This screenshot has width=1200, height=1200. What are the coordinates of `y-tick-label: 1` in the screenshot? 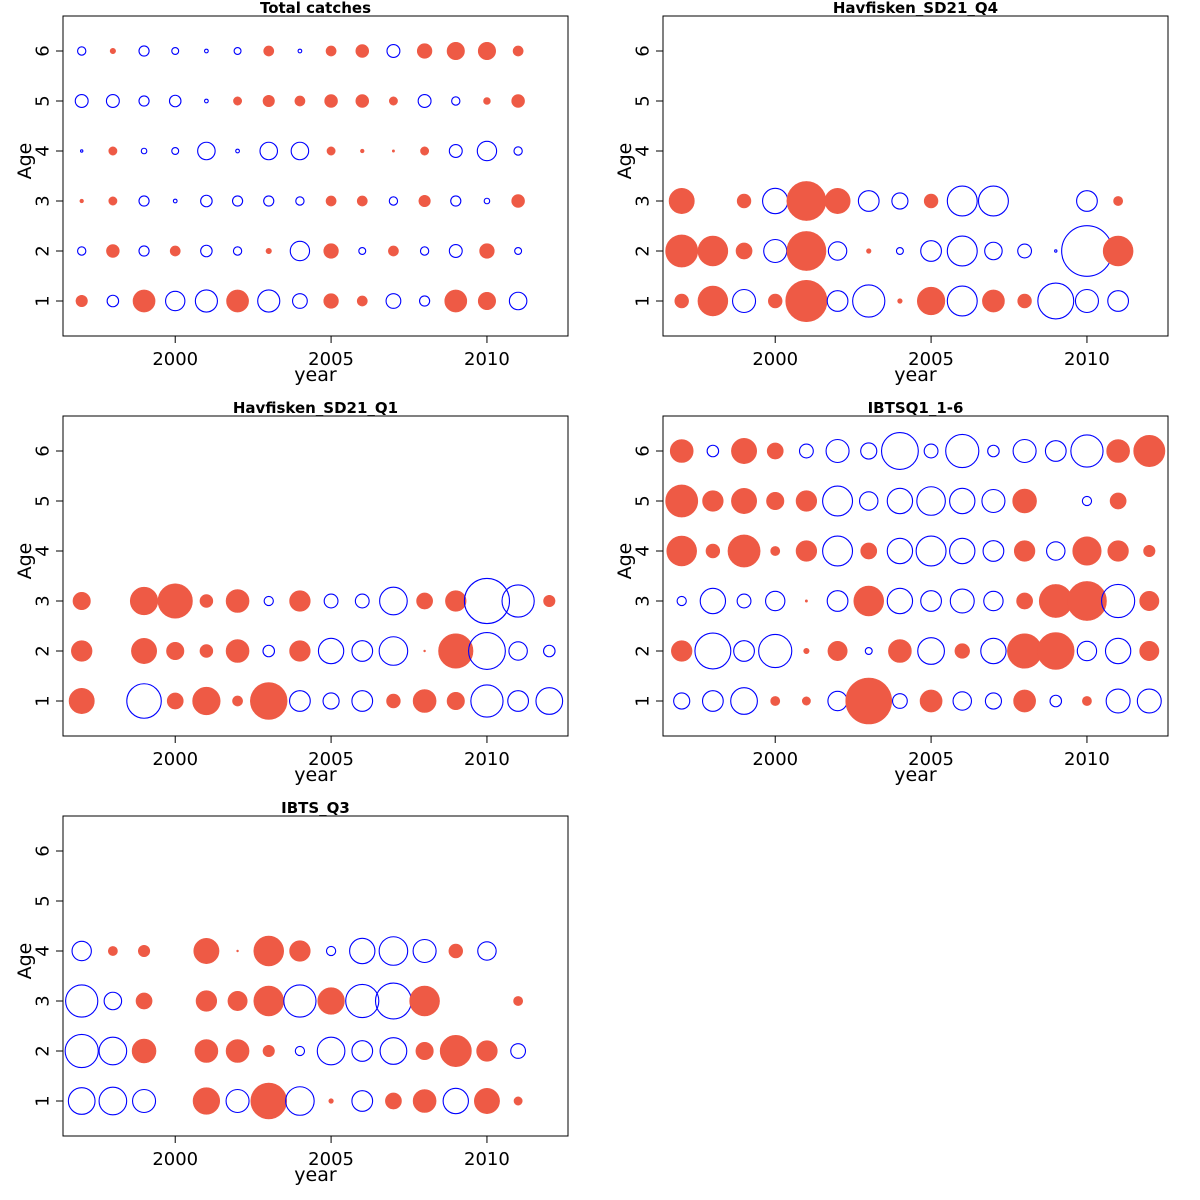 It's located at (643, 300).